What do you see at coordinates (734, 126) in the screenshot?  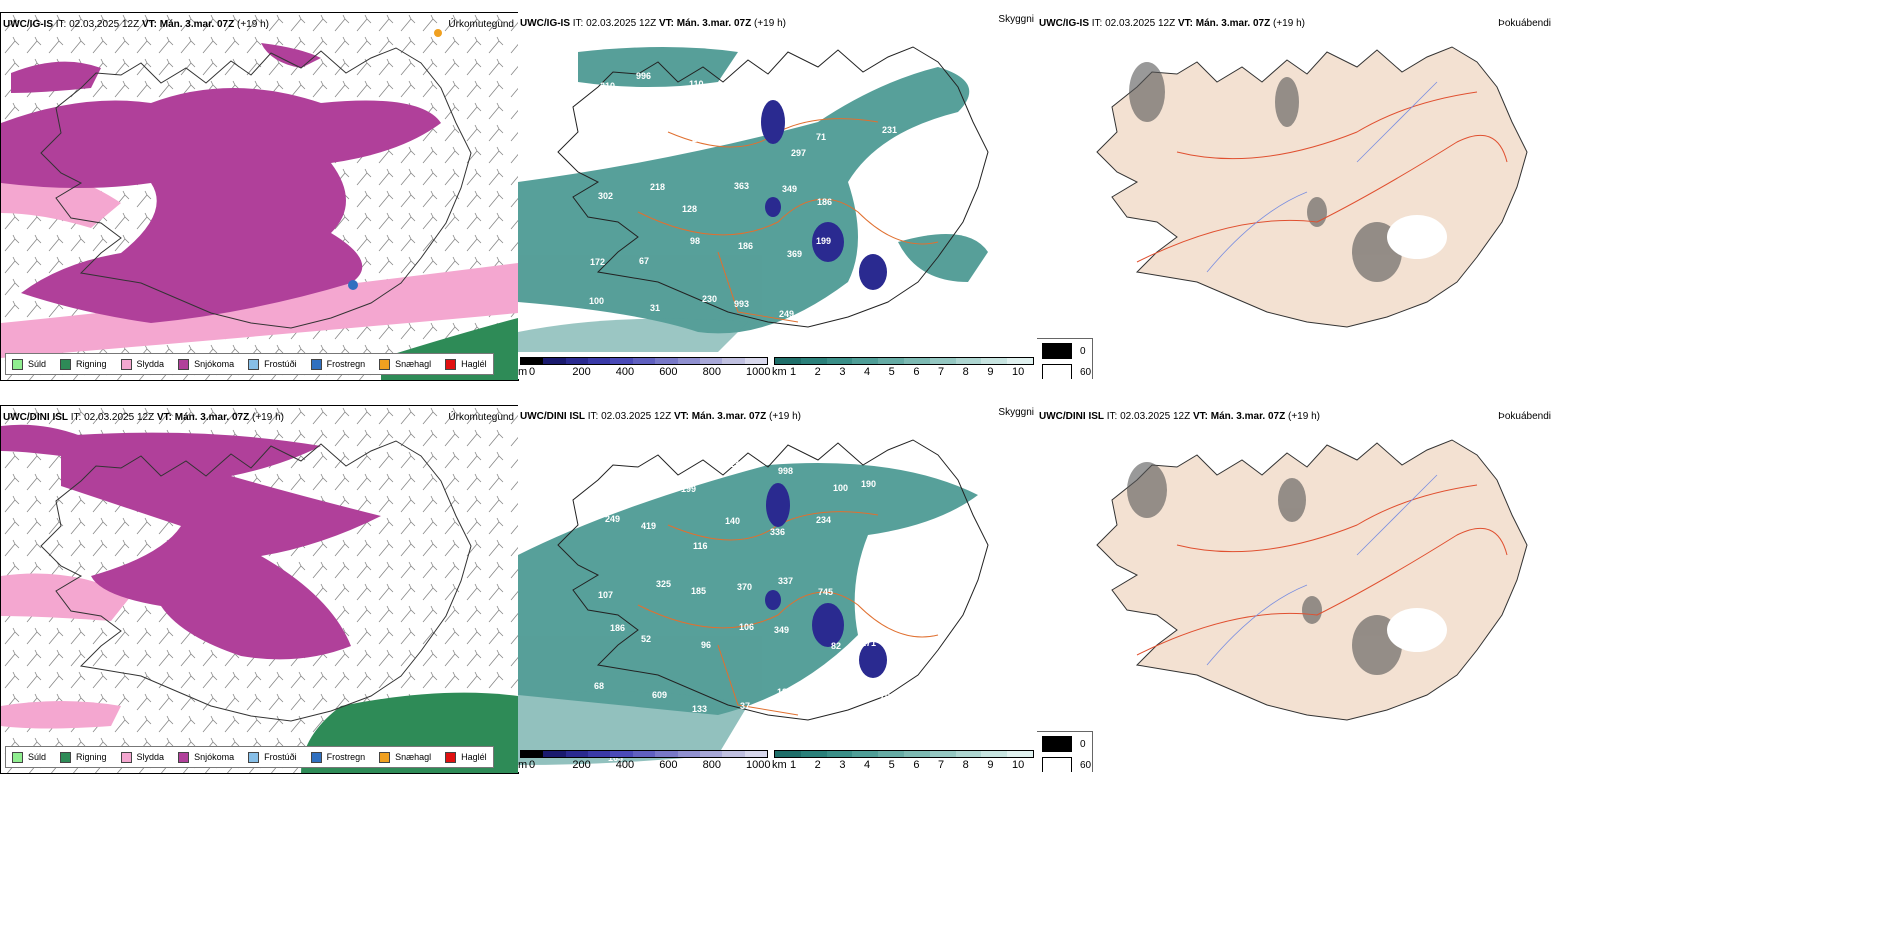 I see `cloud-base-label: 139` at bounding box center [734, 126].